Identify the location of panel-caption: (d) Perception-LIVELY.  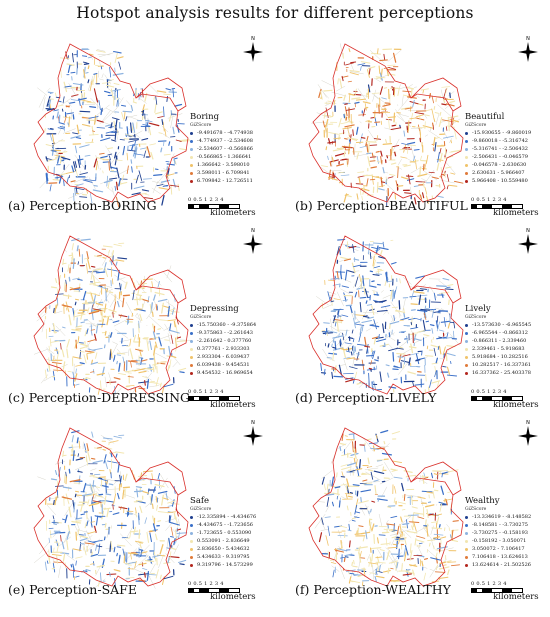
(365, 397).